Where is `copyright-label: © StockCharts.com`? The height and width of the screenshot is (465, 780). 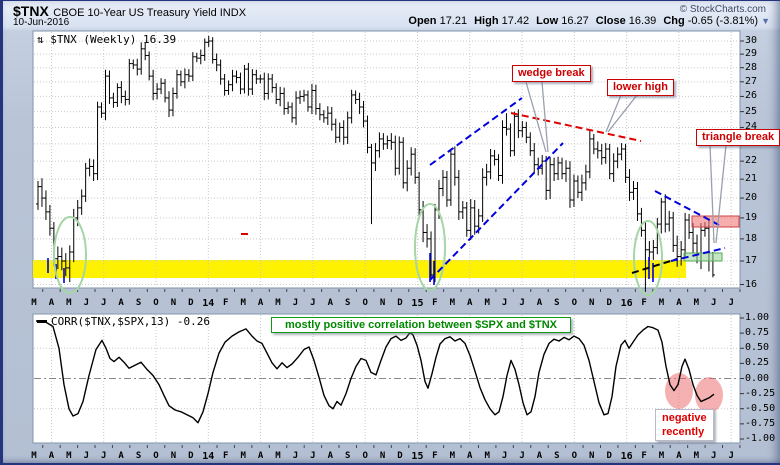
copyright-label: © StockCharts.com is located at coordinates (722, 9).